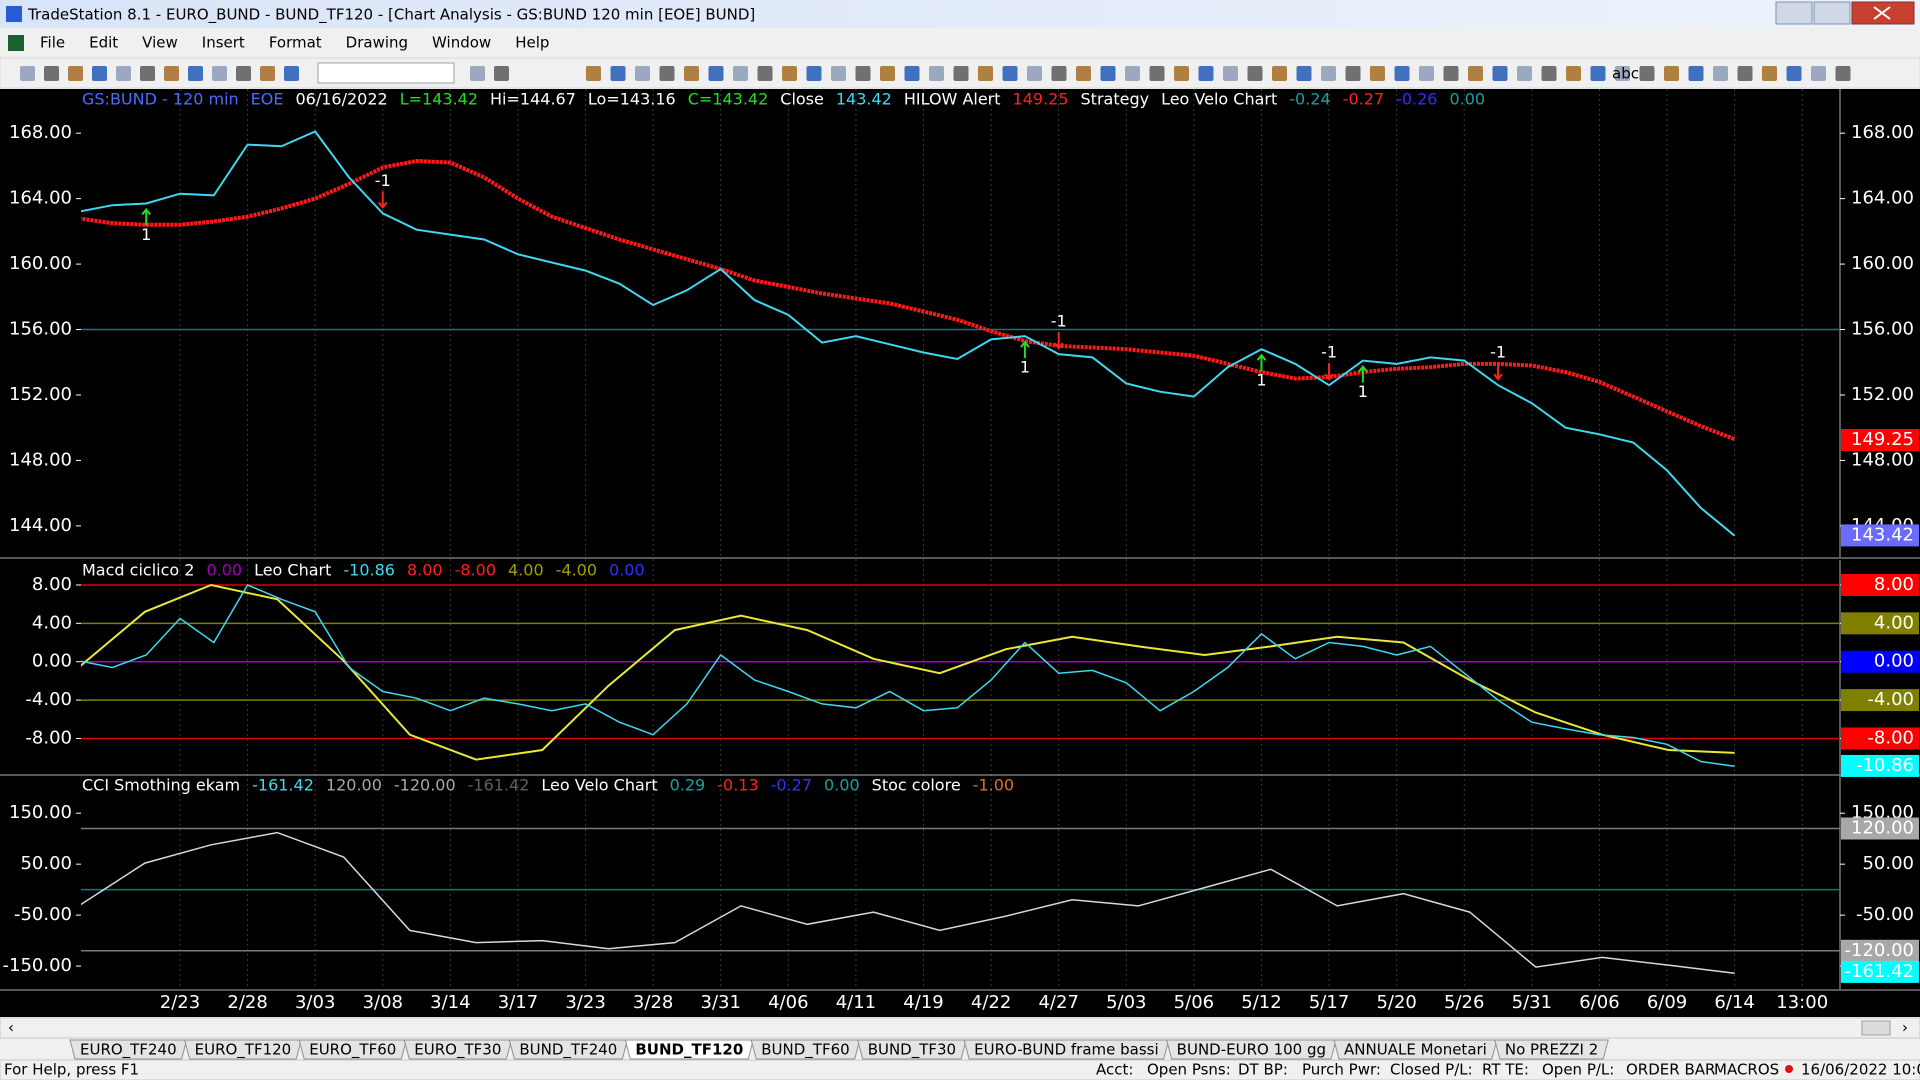  I want to click on sheet-tab: ANNUALE Monetari, so click(1415, 1049).